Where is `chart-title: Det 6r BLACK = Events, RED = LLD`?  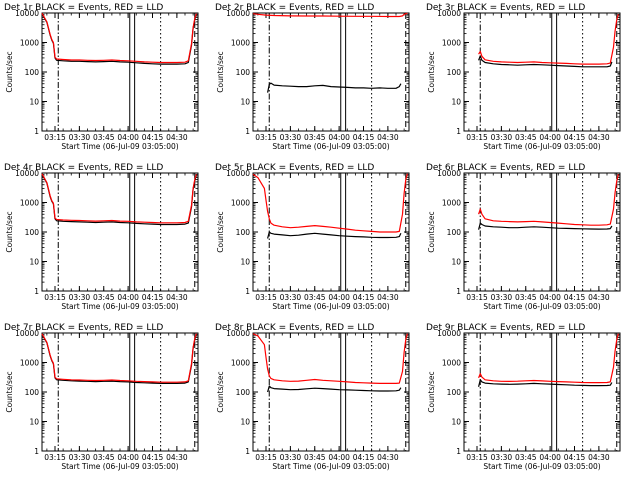
chart-title: Det 6r BLACK = Events, RED = LLD is located at coordinates (505, 168).